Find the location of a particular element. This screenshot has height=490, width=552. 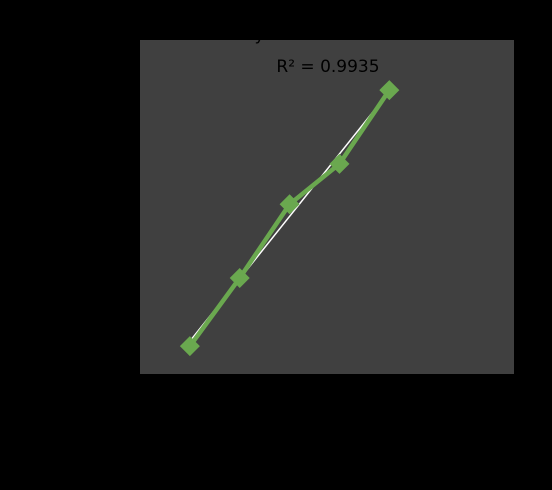

y-tick-label: 0.4 is located at coordinates (99, 264).